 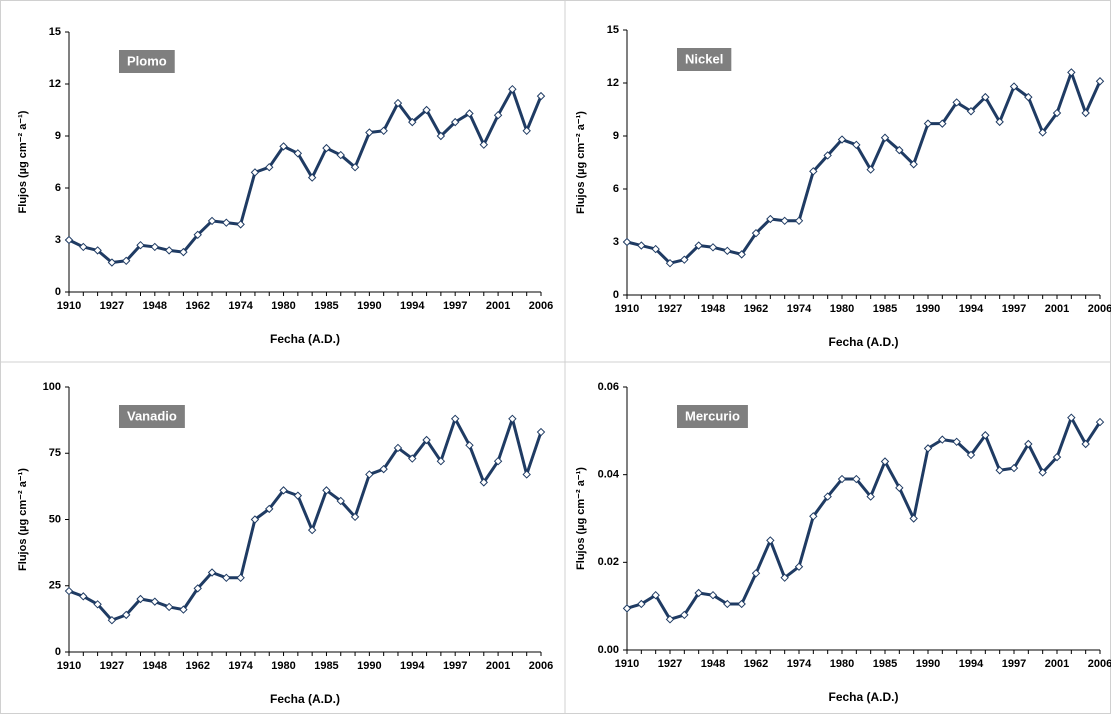 What do you see at coordinates (609, 475) in the screenshot?
I see `y-tick-label: 0.04` at bounding box center [609, 475].